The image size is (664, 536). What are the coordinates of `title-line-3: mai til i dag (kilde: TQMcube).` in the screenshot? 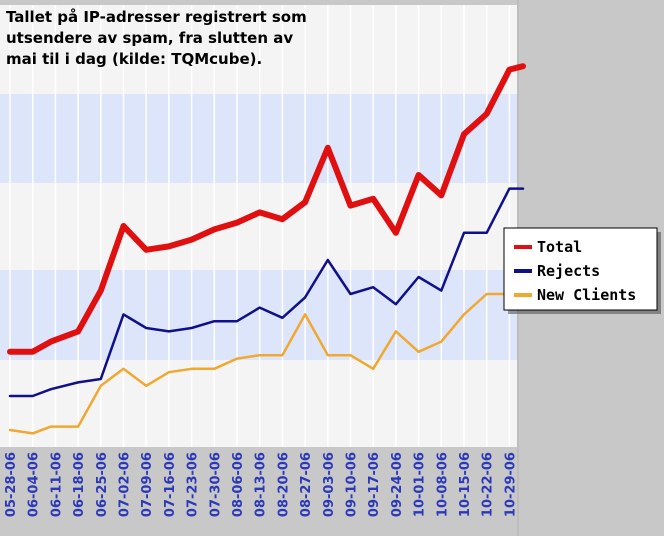 It's located at (134, 59).